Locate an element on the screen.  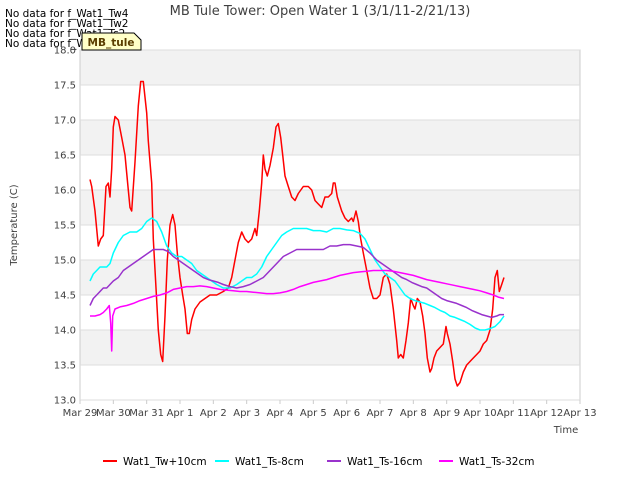
y-tick-label: 13.0 is located at coordinates (65, 401).